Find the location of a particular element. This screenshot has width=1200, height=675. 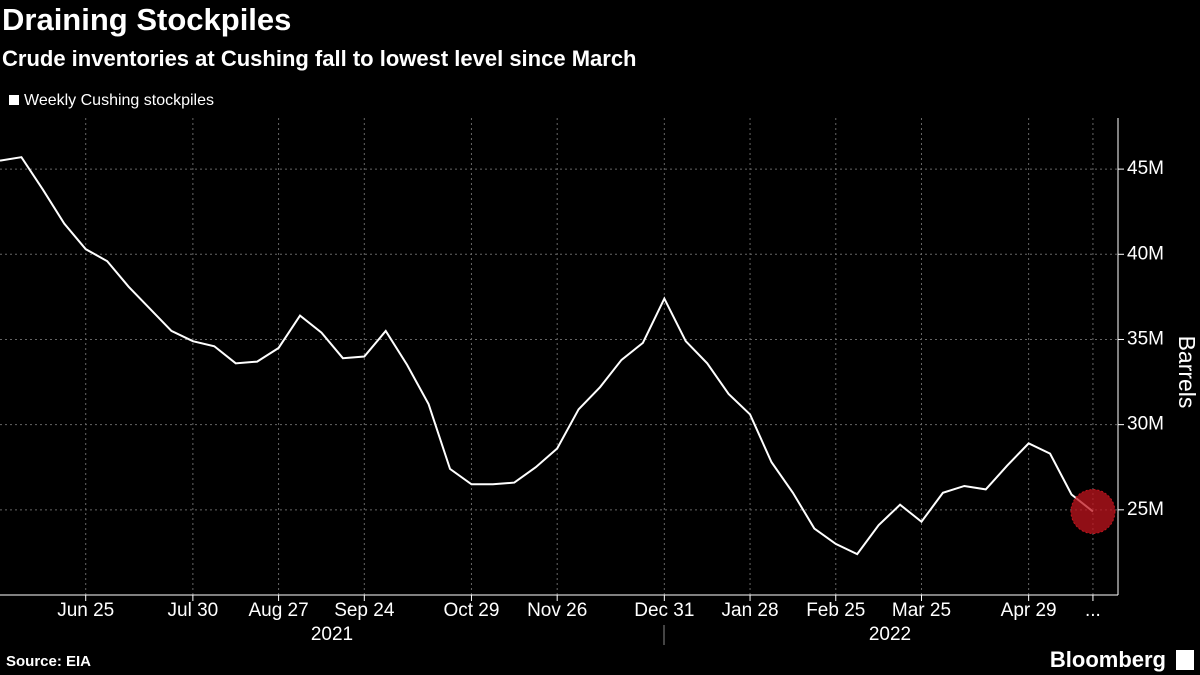

x-tick-label: Aug 27 is located at coordinates (278, 610).